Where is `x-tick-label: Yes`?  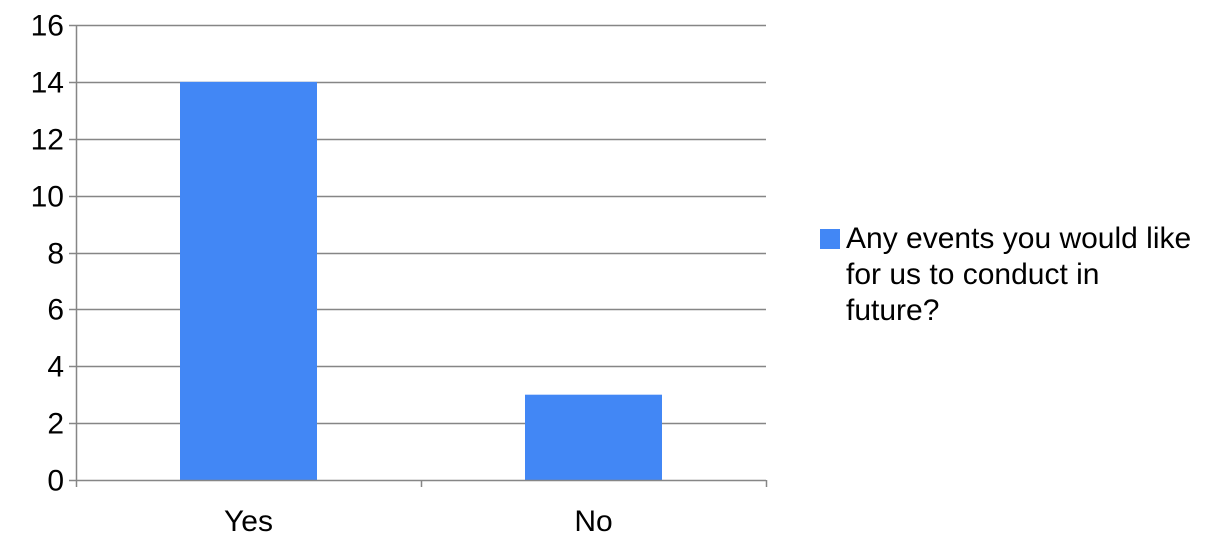
x-tick-label: Yes is located at coordinates (248, 519).